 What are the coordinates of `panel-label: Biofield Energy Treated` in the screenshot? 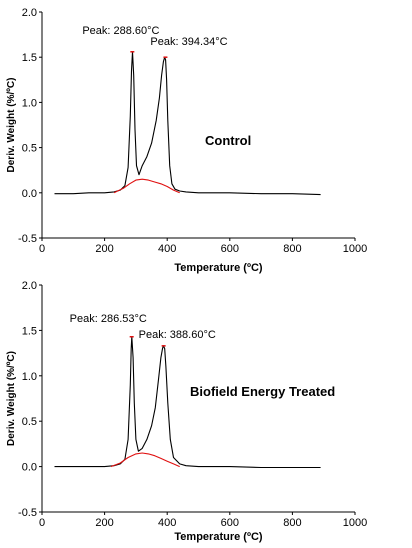 It's located at (262, 391).